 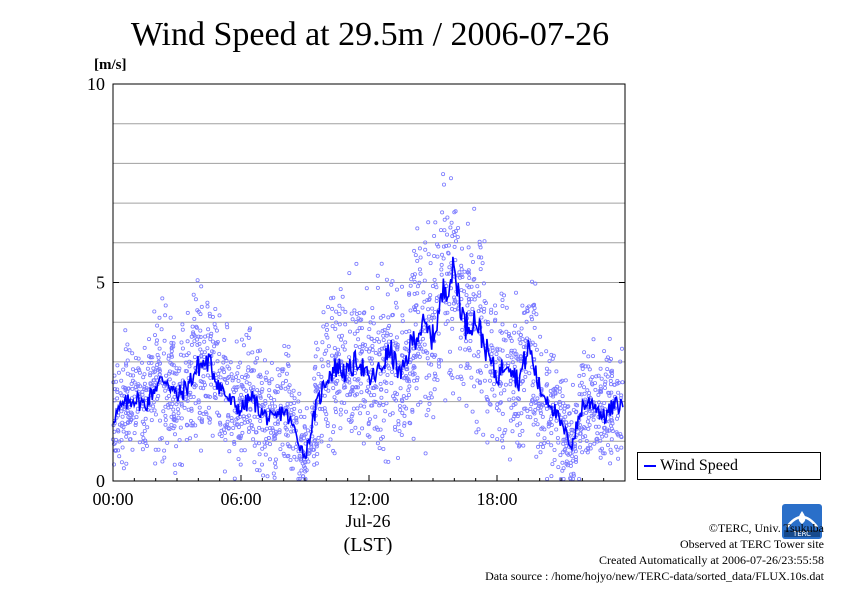 I want to click on y-tick-label: 10, so click(x=96, y=84).